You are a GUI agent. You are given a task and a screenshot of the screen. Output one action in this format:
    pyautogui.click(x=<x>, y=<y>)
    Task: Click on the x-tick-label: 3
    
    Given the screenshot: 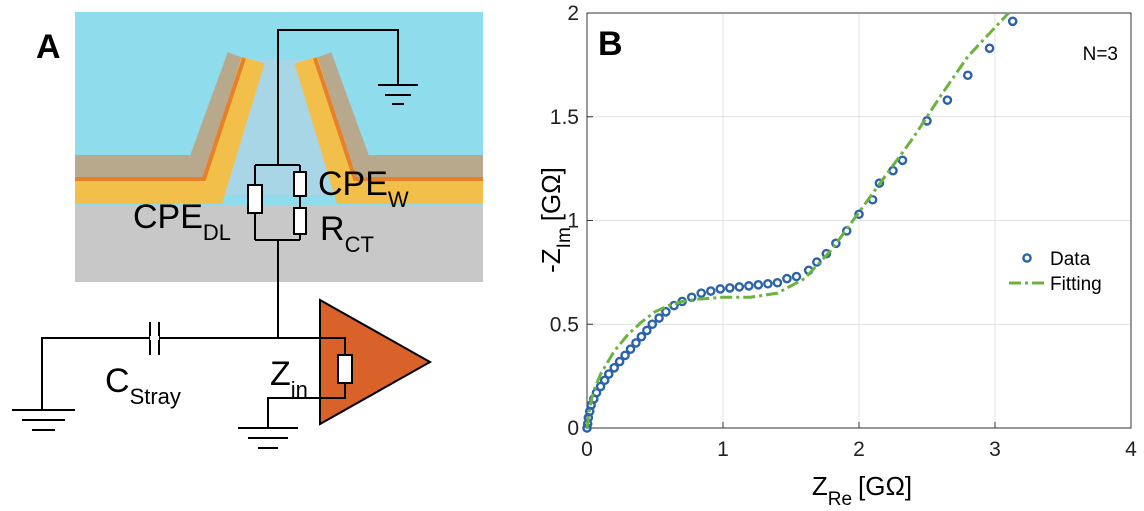 What is the action you would take?
    pyautogui.click(x=995, y=449)
    